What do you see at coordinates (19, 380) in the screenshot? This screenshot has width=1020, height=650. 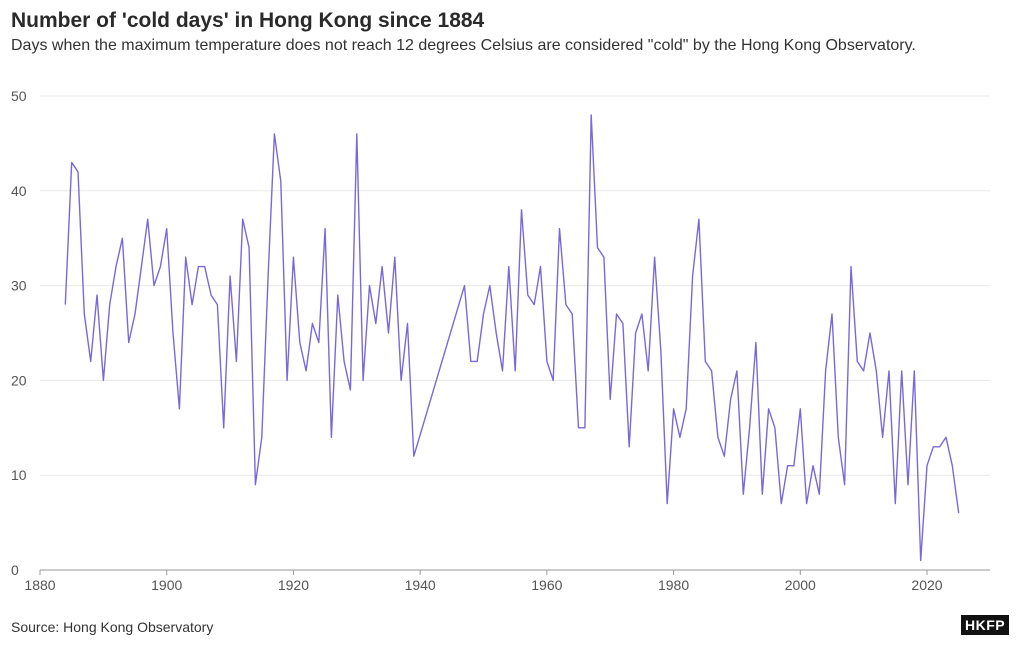 I see `y-tick-label: 20` at bounding box center [19, 380].